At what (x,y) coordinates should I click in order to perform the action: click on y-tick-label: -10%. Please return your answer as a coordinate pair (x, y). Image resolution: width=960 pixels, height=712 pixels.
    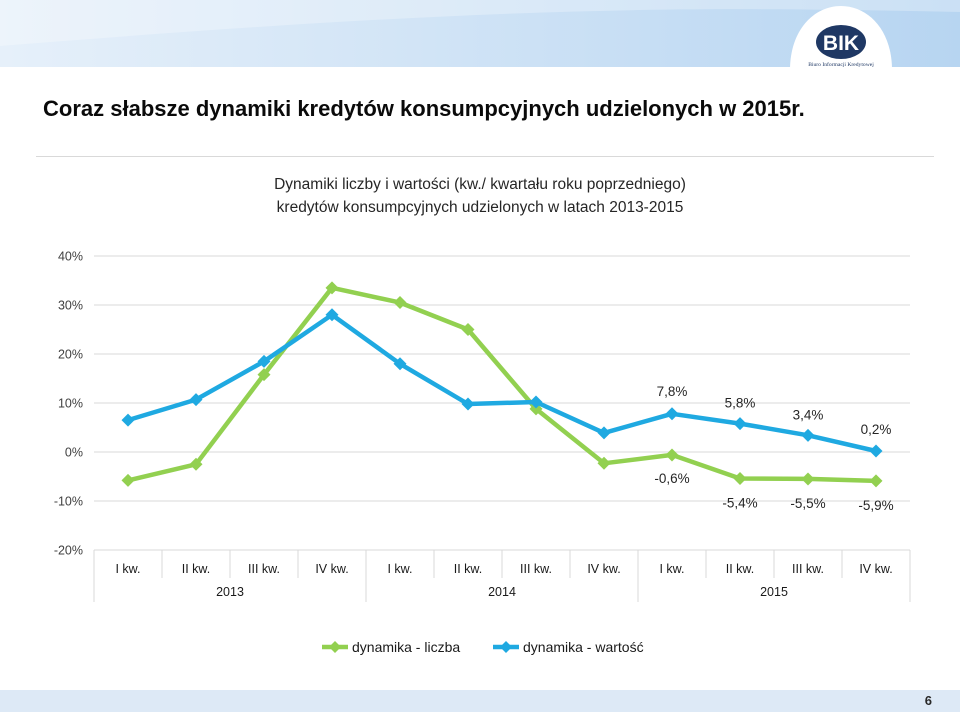
    Looking at the image, I should click on (68, 502).